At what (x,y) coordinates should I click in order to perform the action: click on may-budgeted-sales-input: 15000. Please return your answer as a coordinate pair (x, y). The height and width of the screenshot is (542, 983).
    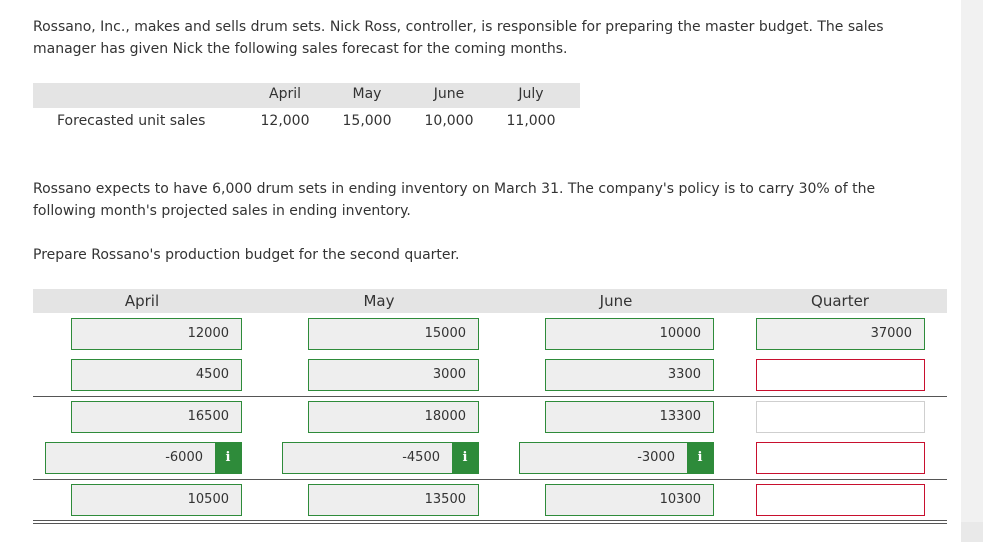
    Looking at the image, I should click on (393, 334).